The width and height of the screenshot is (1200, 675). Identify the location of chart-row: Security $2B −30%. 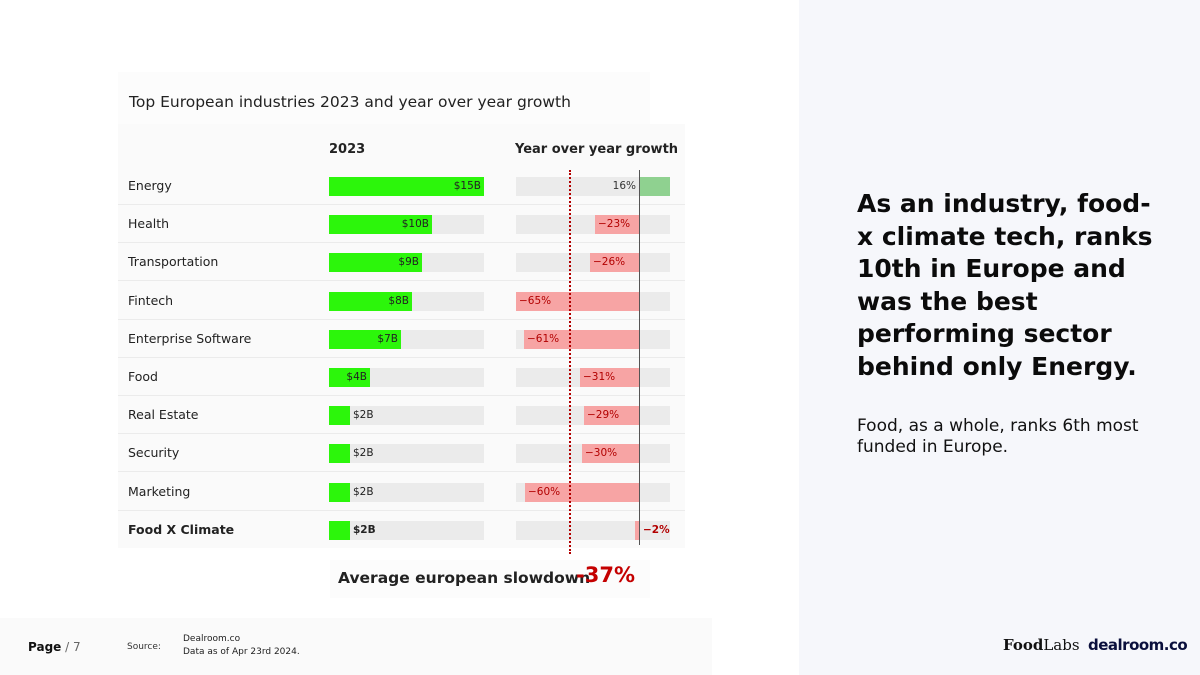
(401, 453).